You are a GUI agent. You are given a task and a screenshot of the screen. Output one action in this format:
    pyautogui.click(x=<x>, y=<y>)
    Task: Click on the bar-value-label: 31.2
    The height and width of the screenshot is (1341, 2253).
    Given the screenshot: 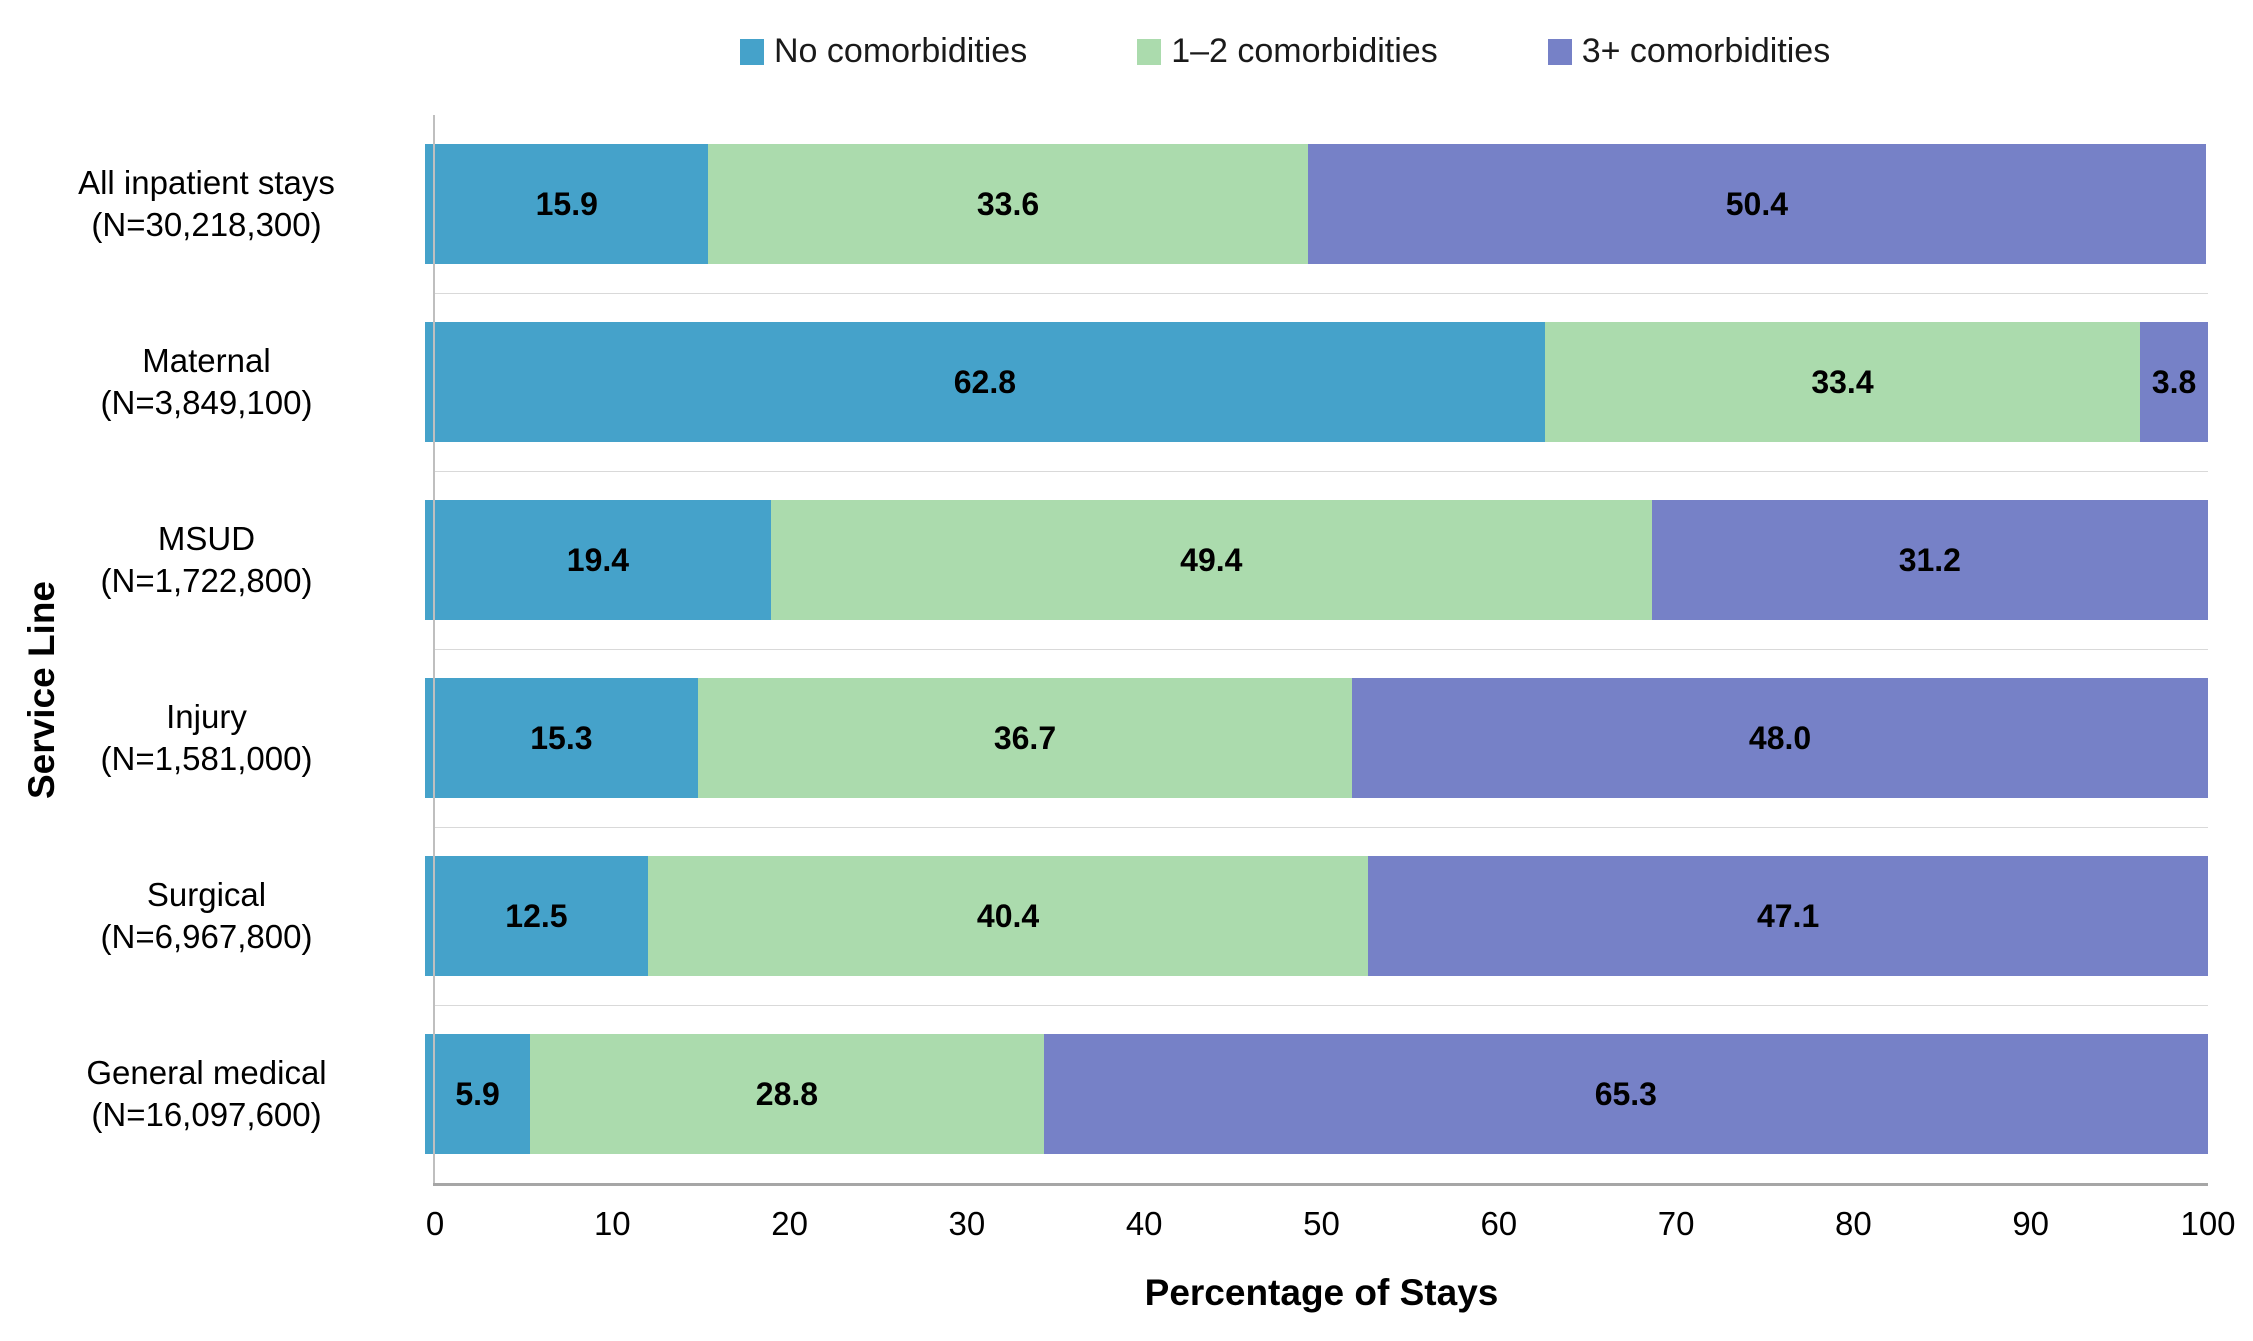 What is the action you would take?
    pyautogui.click(x=1929, y=559)
    